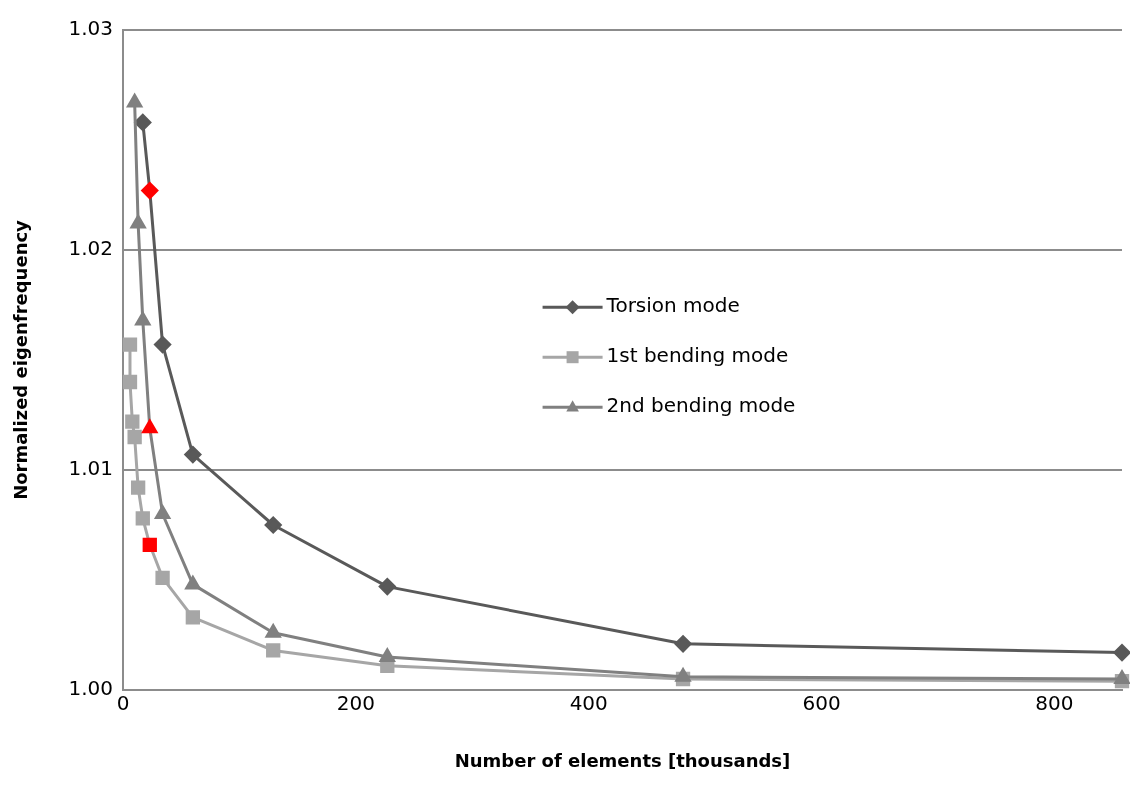  Describe the element at coordinates (21, 359) in the screenshot. I see `y-axis-title: Normalized eigenfrequency` at that location.